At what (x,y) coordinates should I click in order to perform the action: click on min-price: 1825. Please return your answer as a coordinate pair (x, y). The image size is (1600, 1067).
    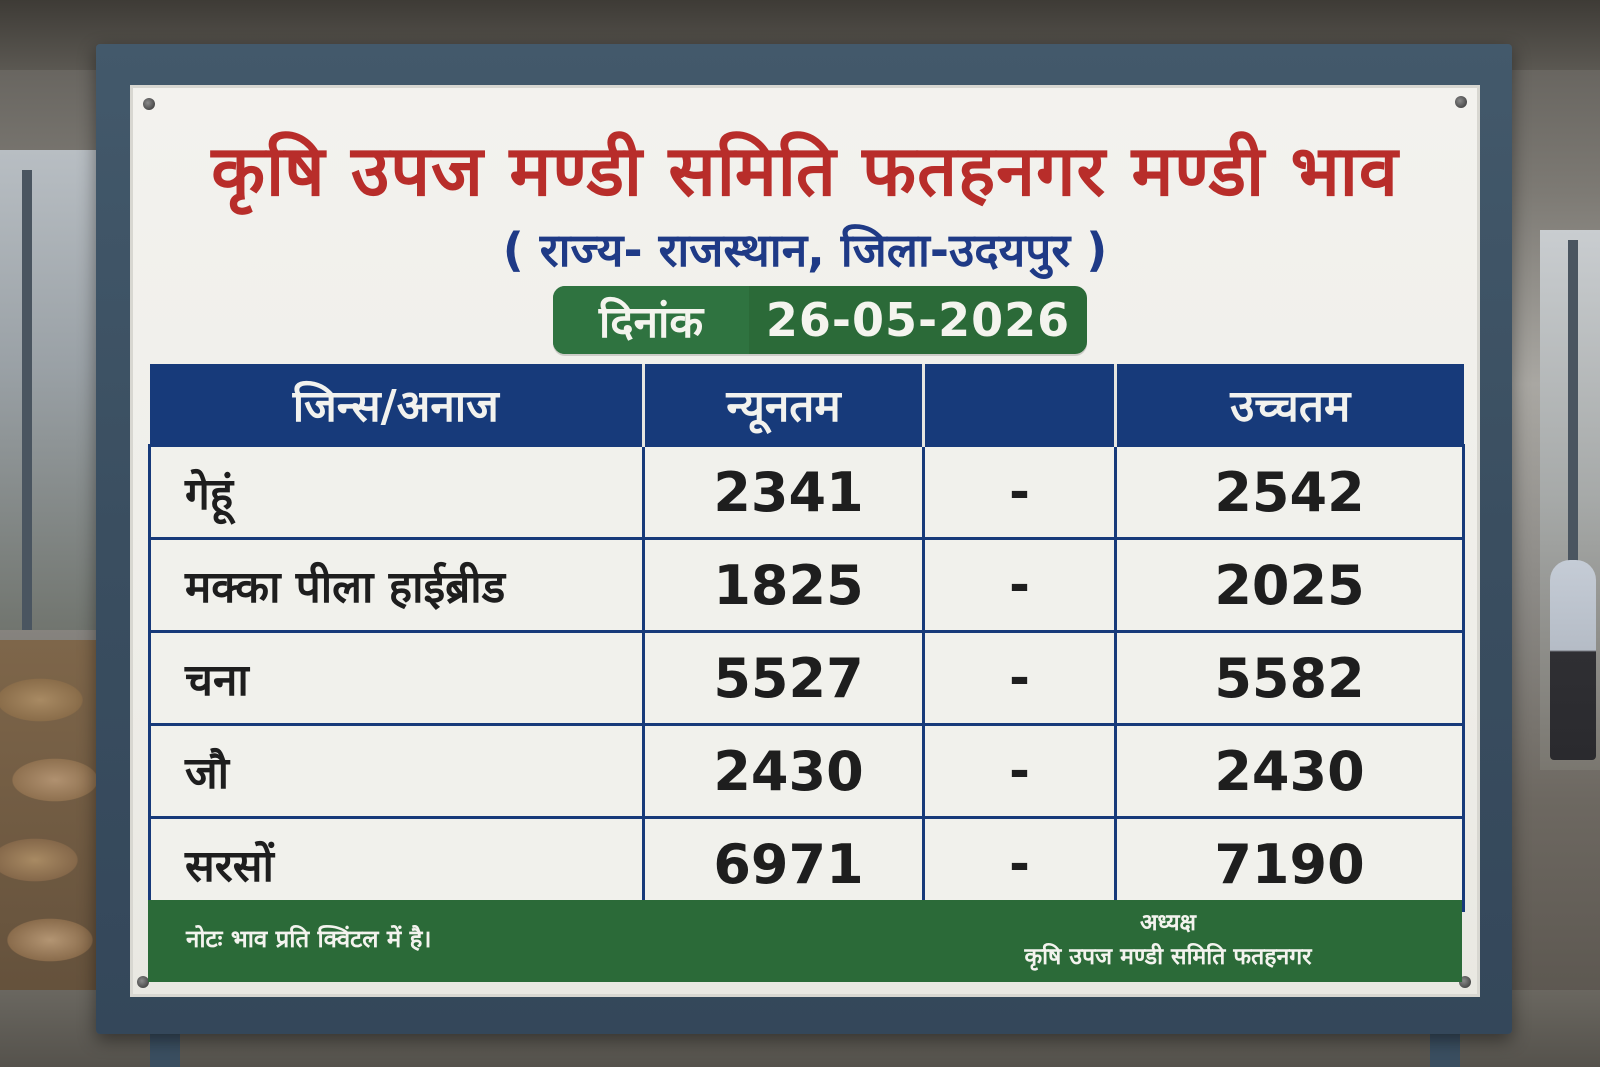
    Looking at the image, I should click on (783, 585).